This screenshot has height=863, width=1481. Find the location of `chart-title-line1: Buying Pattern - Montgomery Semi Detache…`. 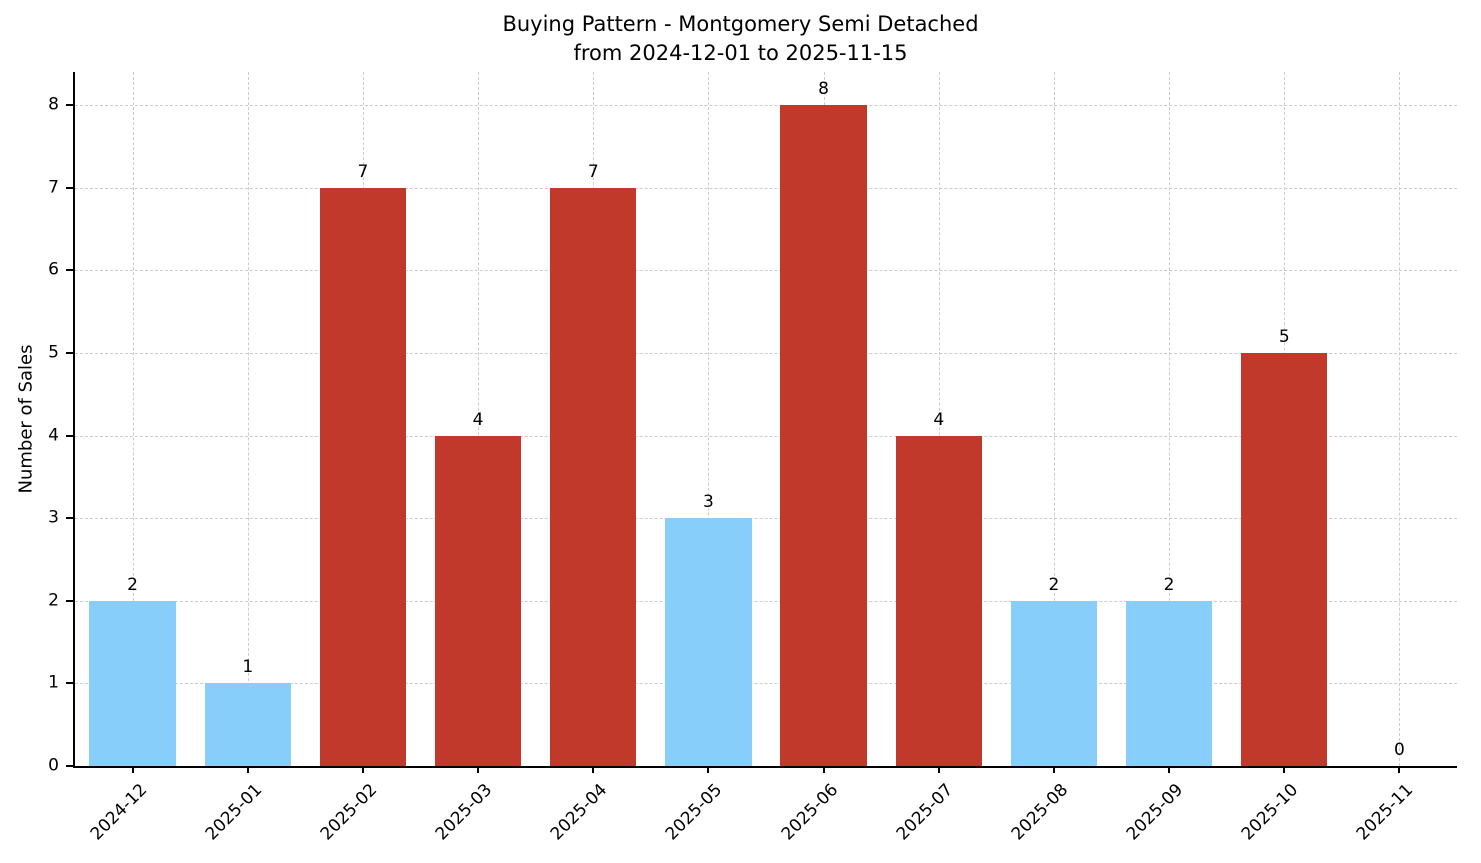

chart-title-line1: Buying Pattern - Montgomery Semi Detache… is located at coordinates (740, 24).